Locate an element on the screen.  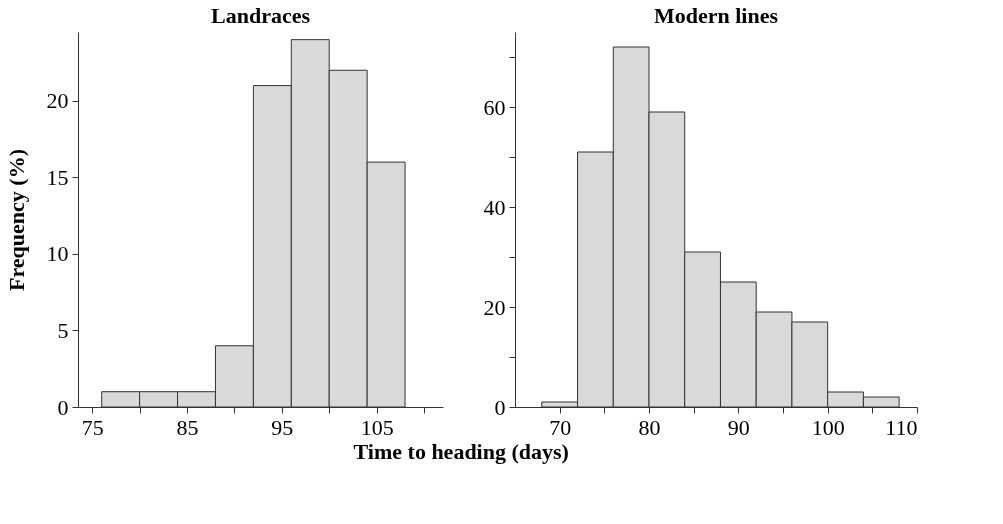
x-tick-label: 90 is located at coordinates (738, 427).